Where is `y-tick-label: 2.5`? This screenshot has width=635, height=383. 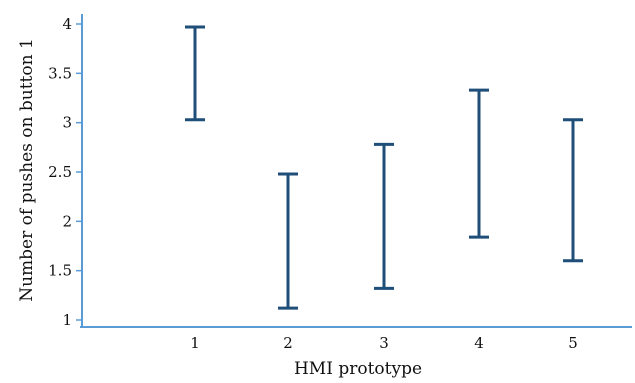 y-tick-label: 2.5 is located at coordinates (60, 172).